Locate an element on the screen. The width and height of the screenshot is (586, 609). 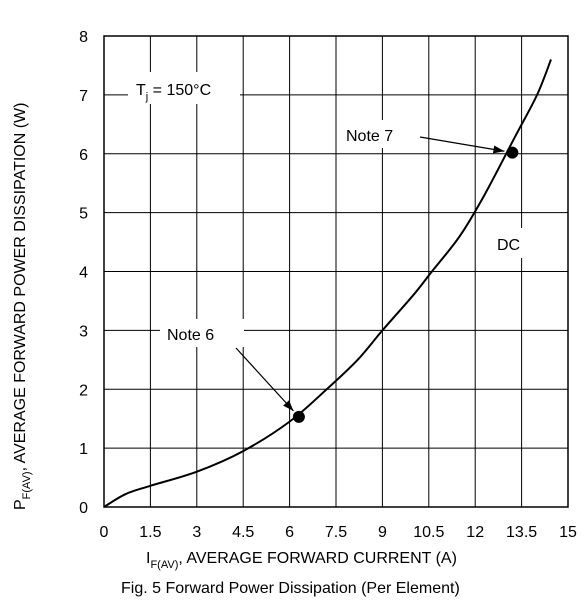
series-label-dc: DC is located at coordinates (508, 245).